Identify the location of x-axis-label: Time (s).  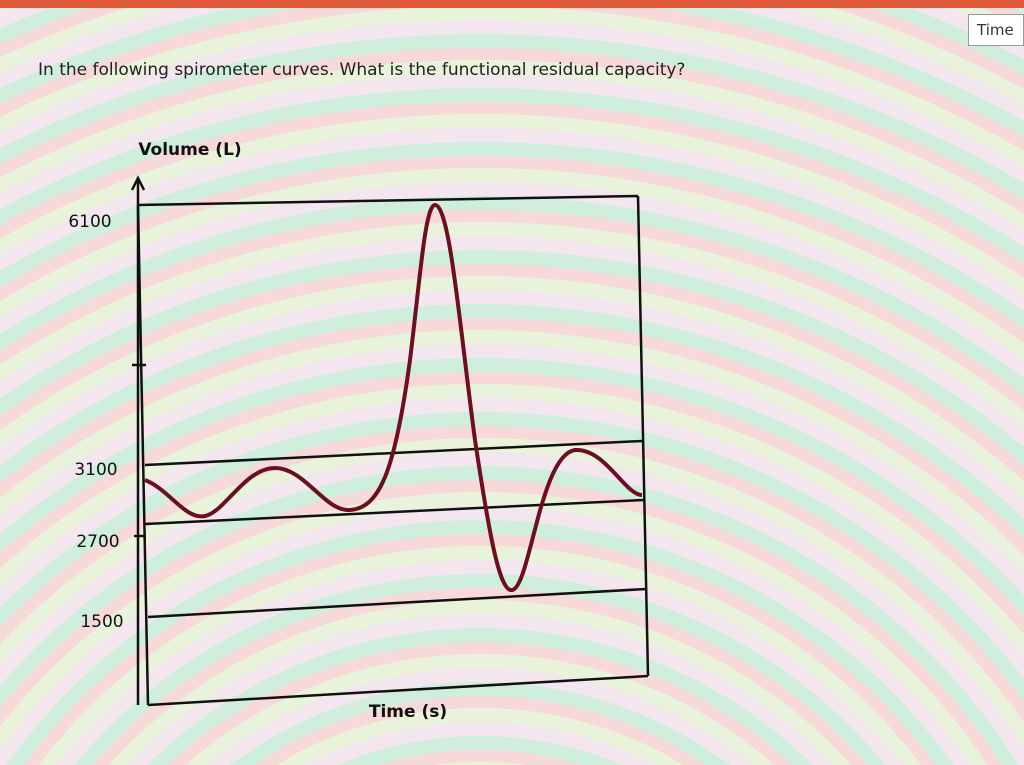
(408, 712).